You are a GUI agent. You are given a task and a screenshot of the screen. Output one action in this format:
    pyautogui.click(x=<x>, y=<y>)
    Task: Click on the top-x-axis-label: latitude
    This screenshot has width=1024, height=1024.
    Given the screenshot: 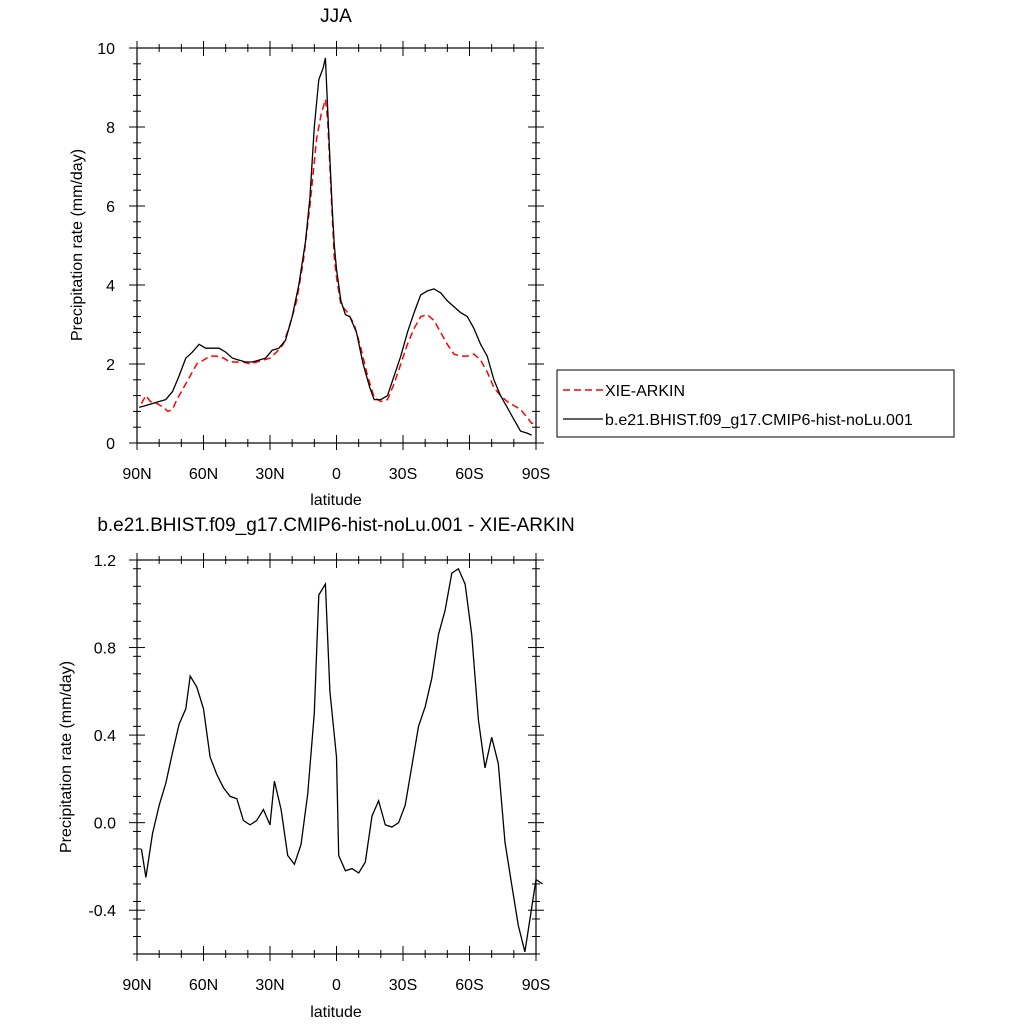 What is the action you would take?
    pyautogui.click(x=336, y=500)
    